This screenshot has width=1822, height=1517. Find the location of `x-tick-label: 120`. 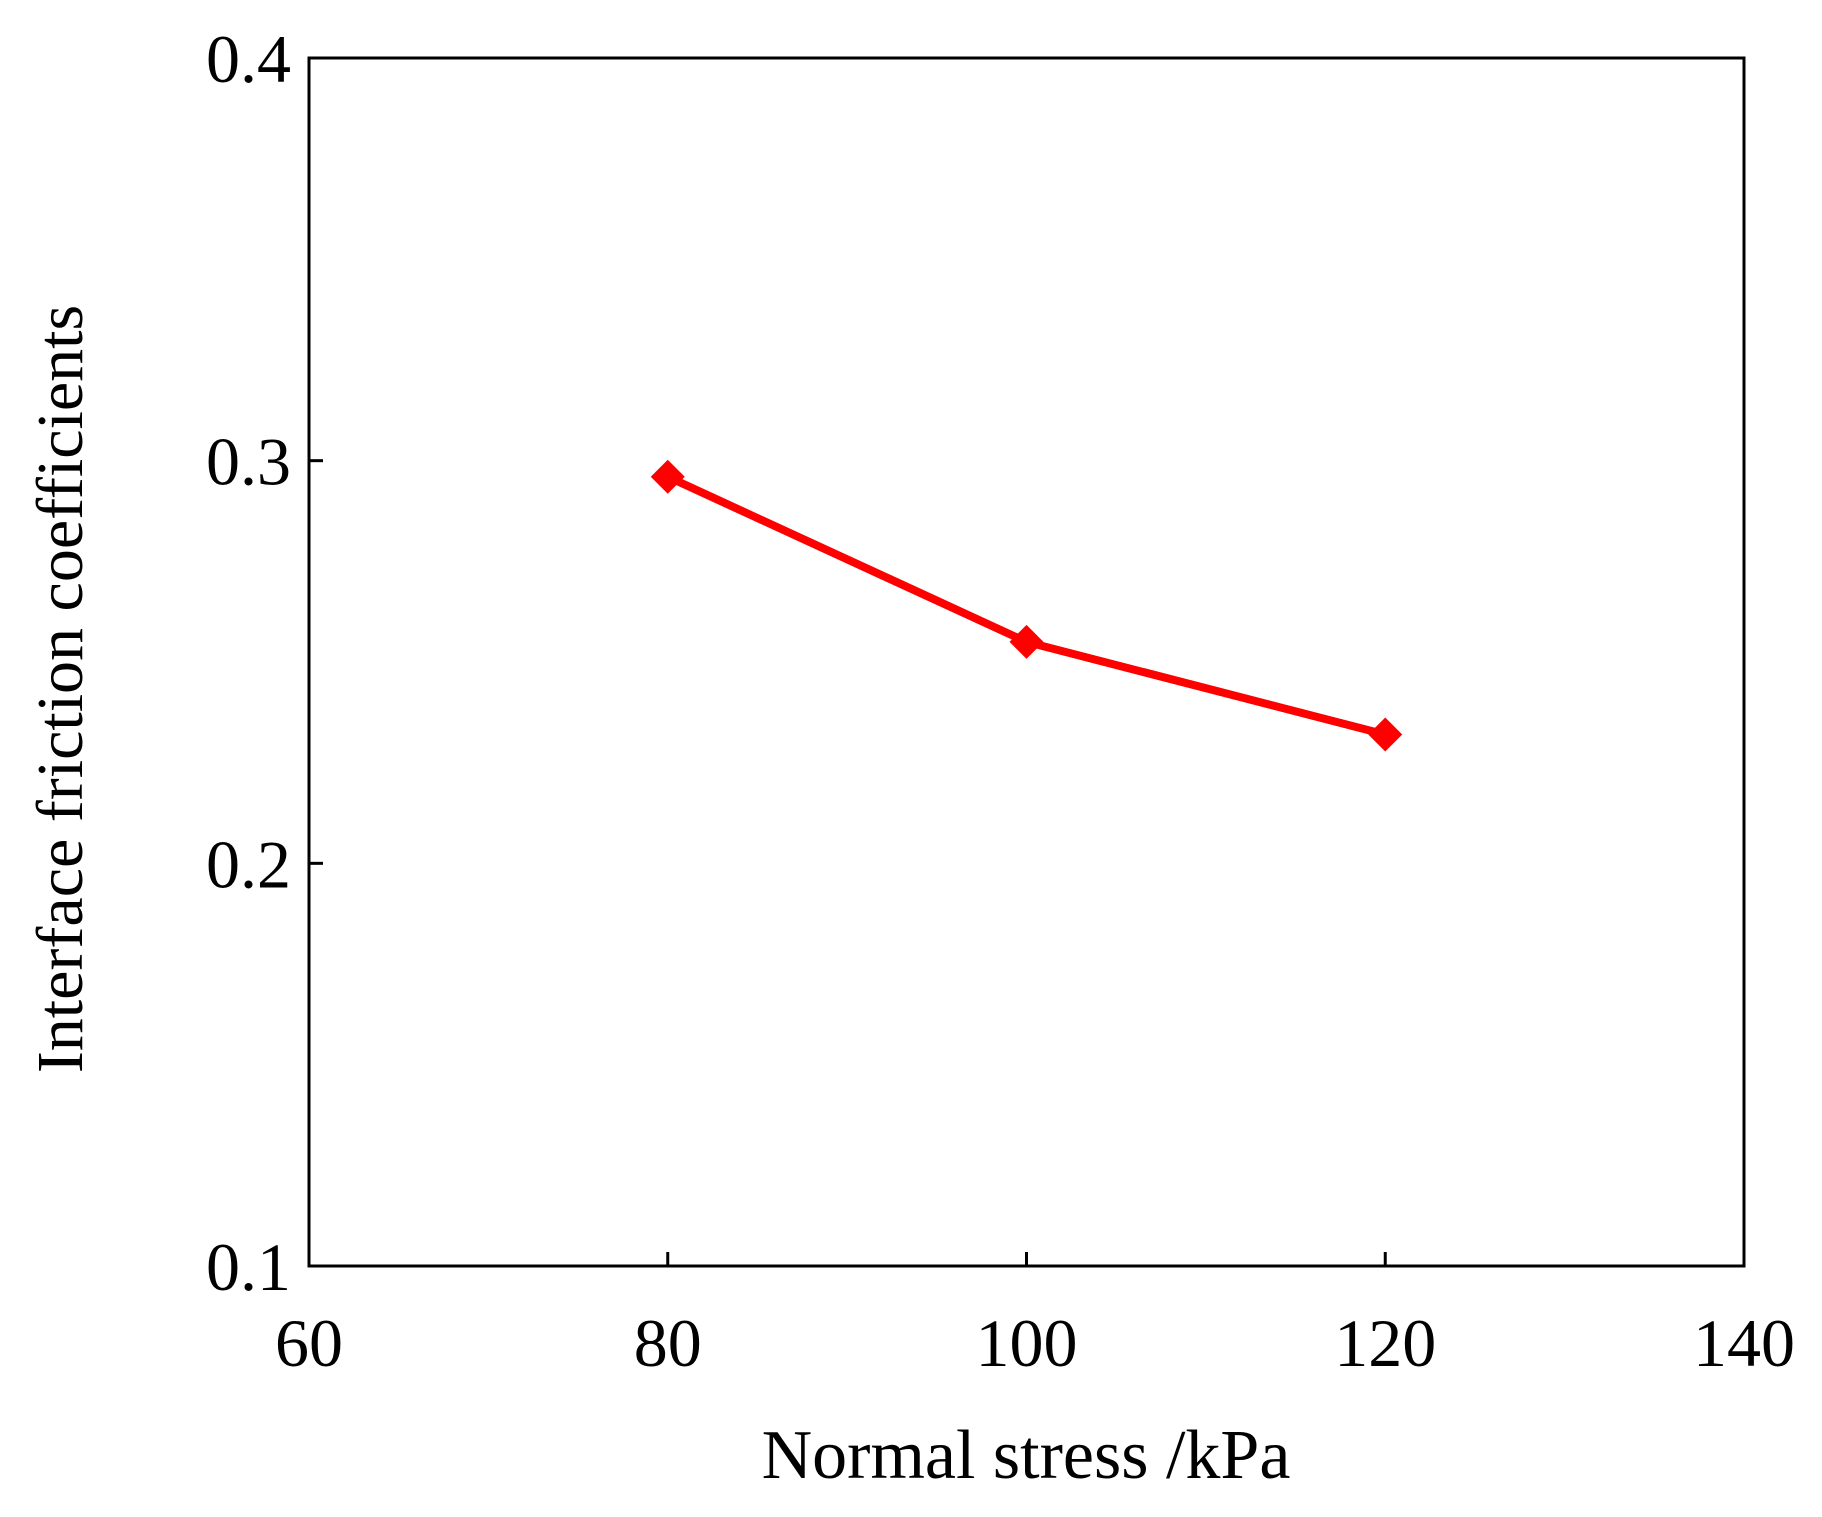

x-tick-label: 120 is located at coordinates (1385, 1343).